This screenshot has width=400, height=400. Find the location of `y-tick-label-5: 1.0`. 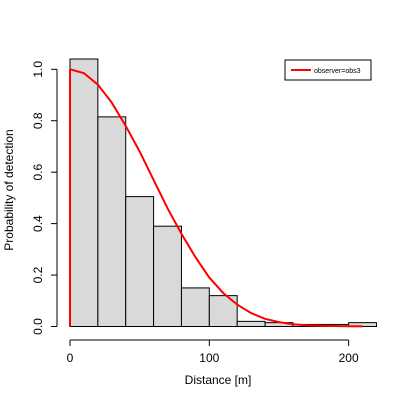

y-tick-label-5: 1.0 is located at coordinates (38, 69).